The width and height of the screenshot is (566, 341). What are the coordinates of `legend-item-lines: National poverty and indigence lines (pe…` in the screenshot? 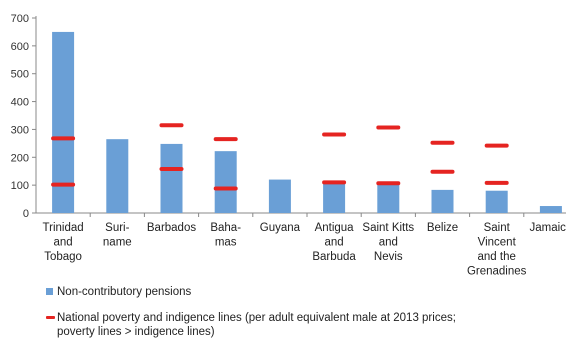 It's located at (306, 326).